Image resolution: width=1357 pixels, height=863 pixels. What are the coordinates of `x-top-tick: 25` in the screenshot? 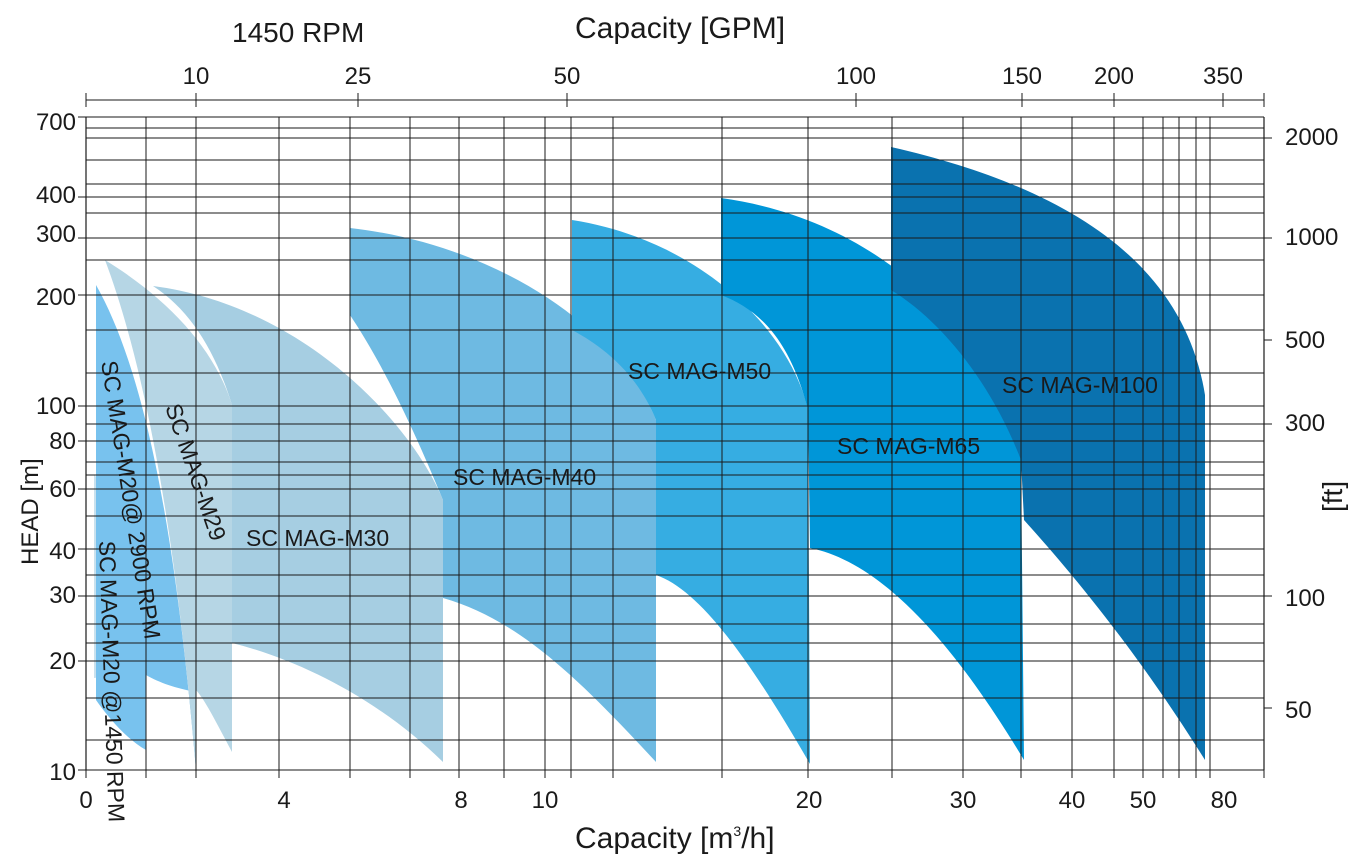 It's located at (358, 76).